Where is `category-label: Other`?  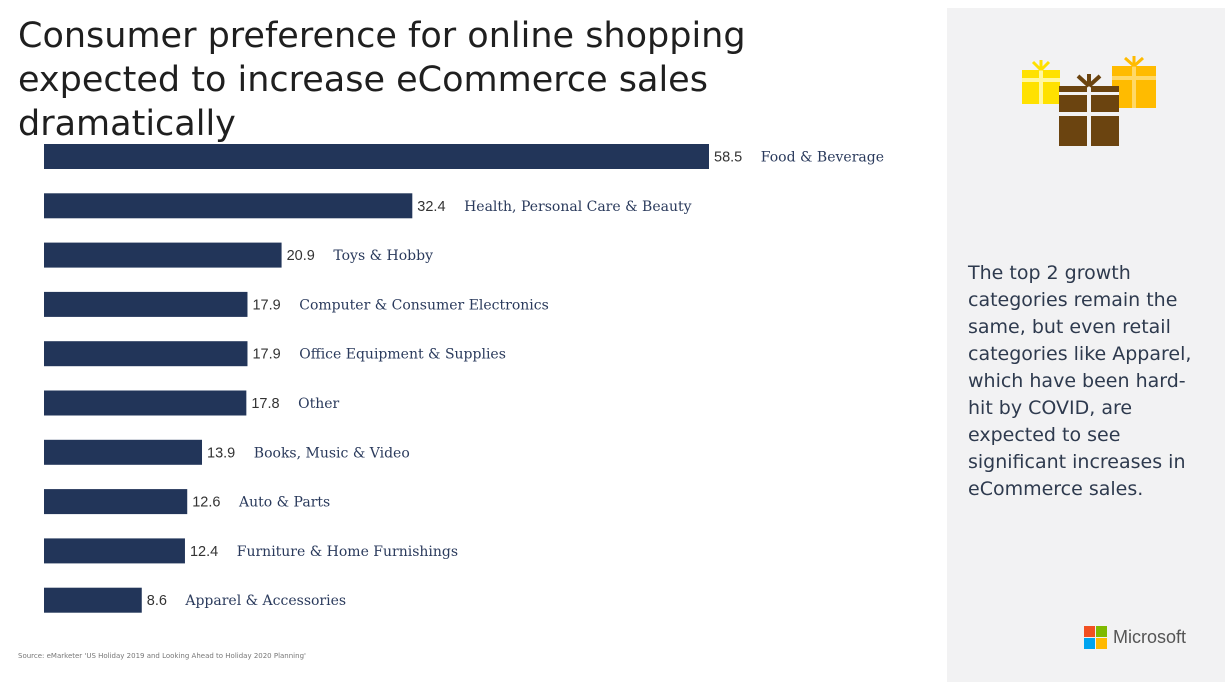
category-label: Other is located at coordinates (318, 404).